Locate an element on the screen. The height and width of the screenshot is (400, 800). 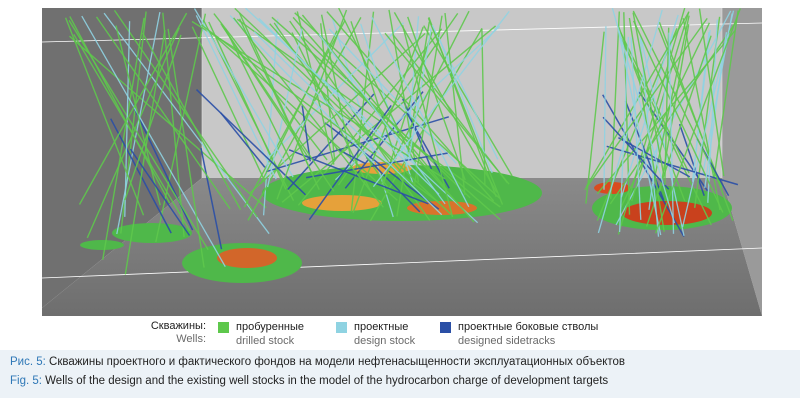
caption-en-label: Fig. 5: is located at coordinates (26, 381).